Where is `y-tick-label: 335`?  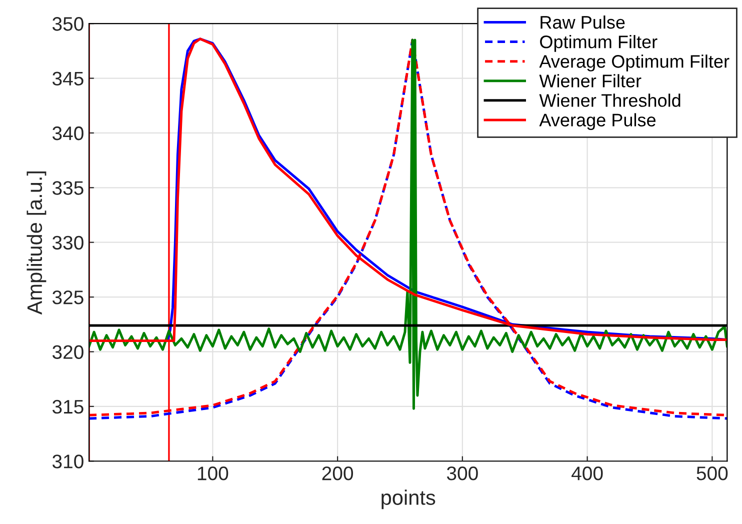 y-tick-label: 335 is located at coordinates (68, 188).